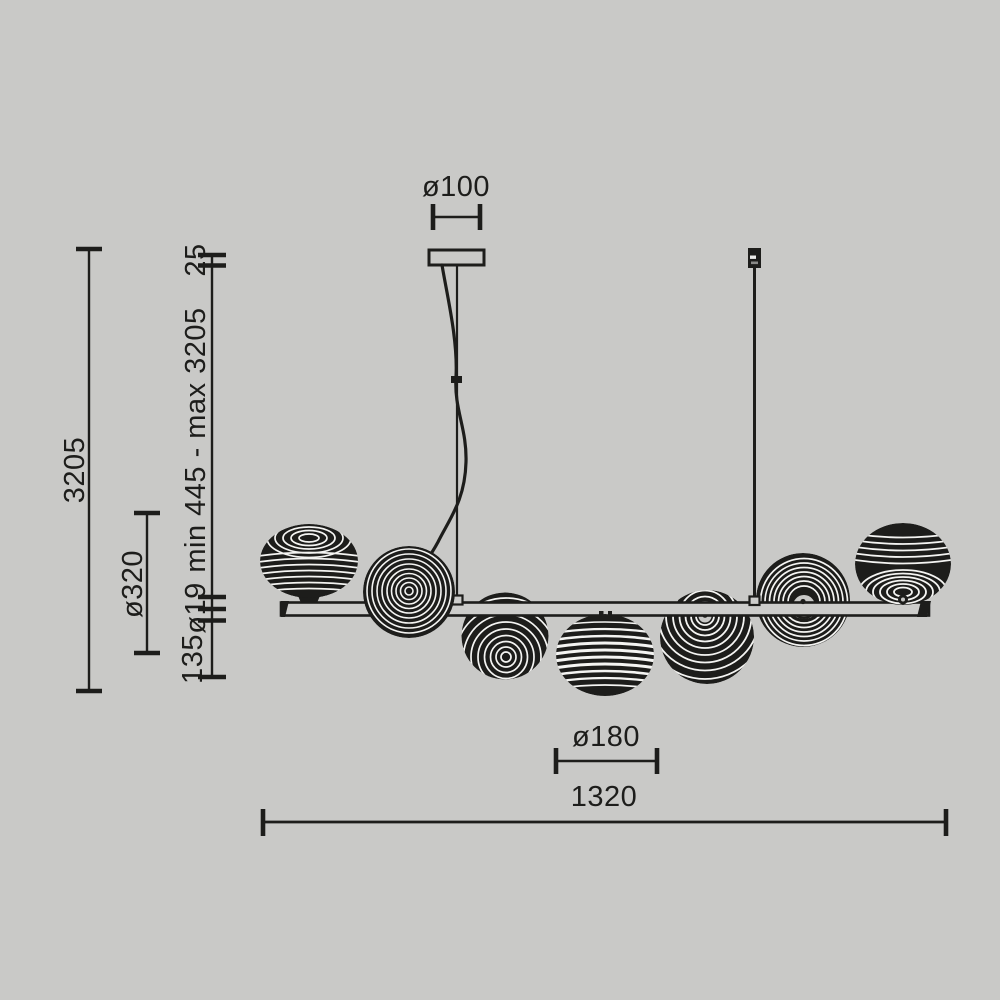 This screenshot has height=1000, width=1000. I want to click on dim-stacked-column, so click(212, 466).